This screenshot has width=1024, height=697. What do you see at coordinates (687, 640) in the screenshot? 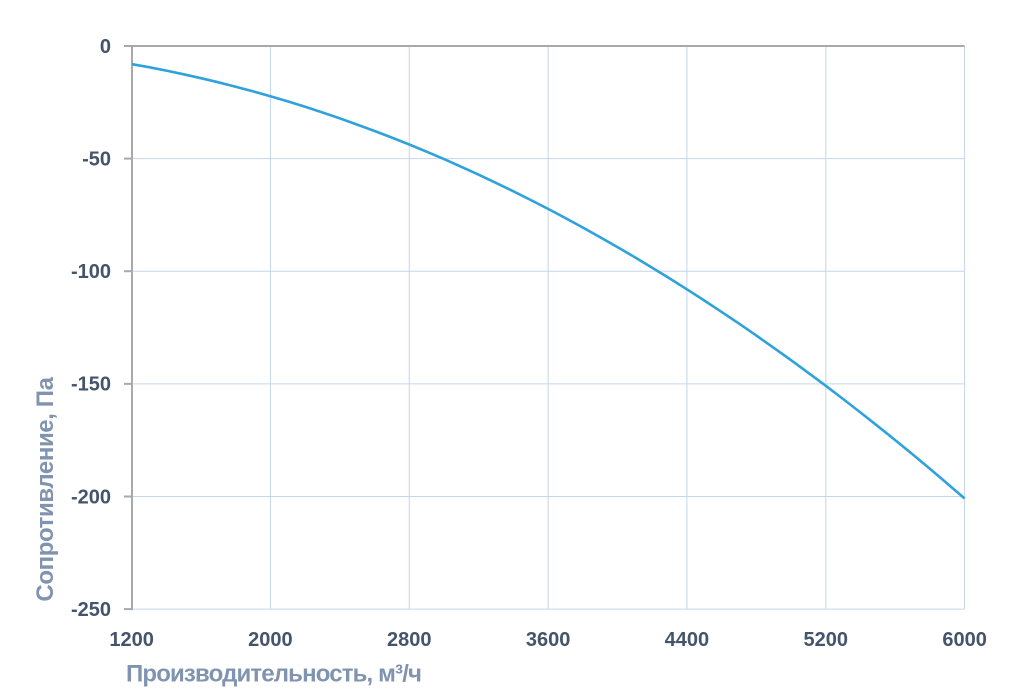
I see `svg-text: 4400` at bounding box center [687, 640].